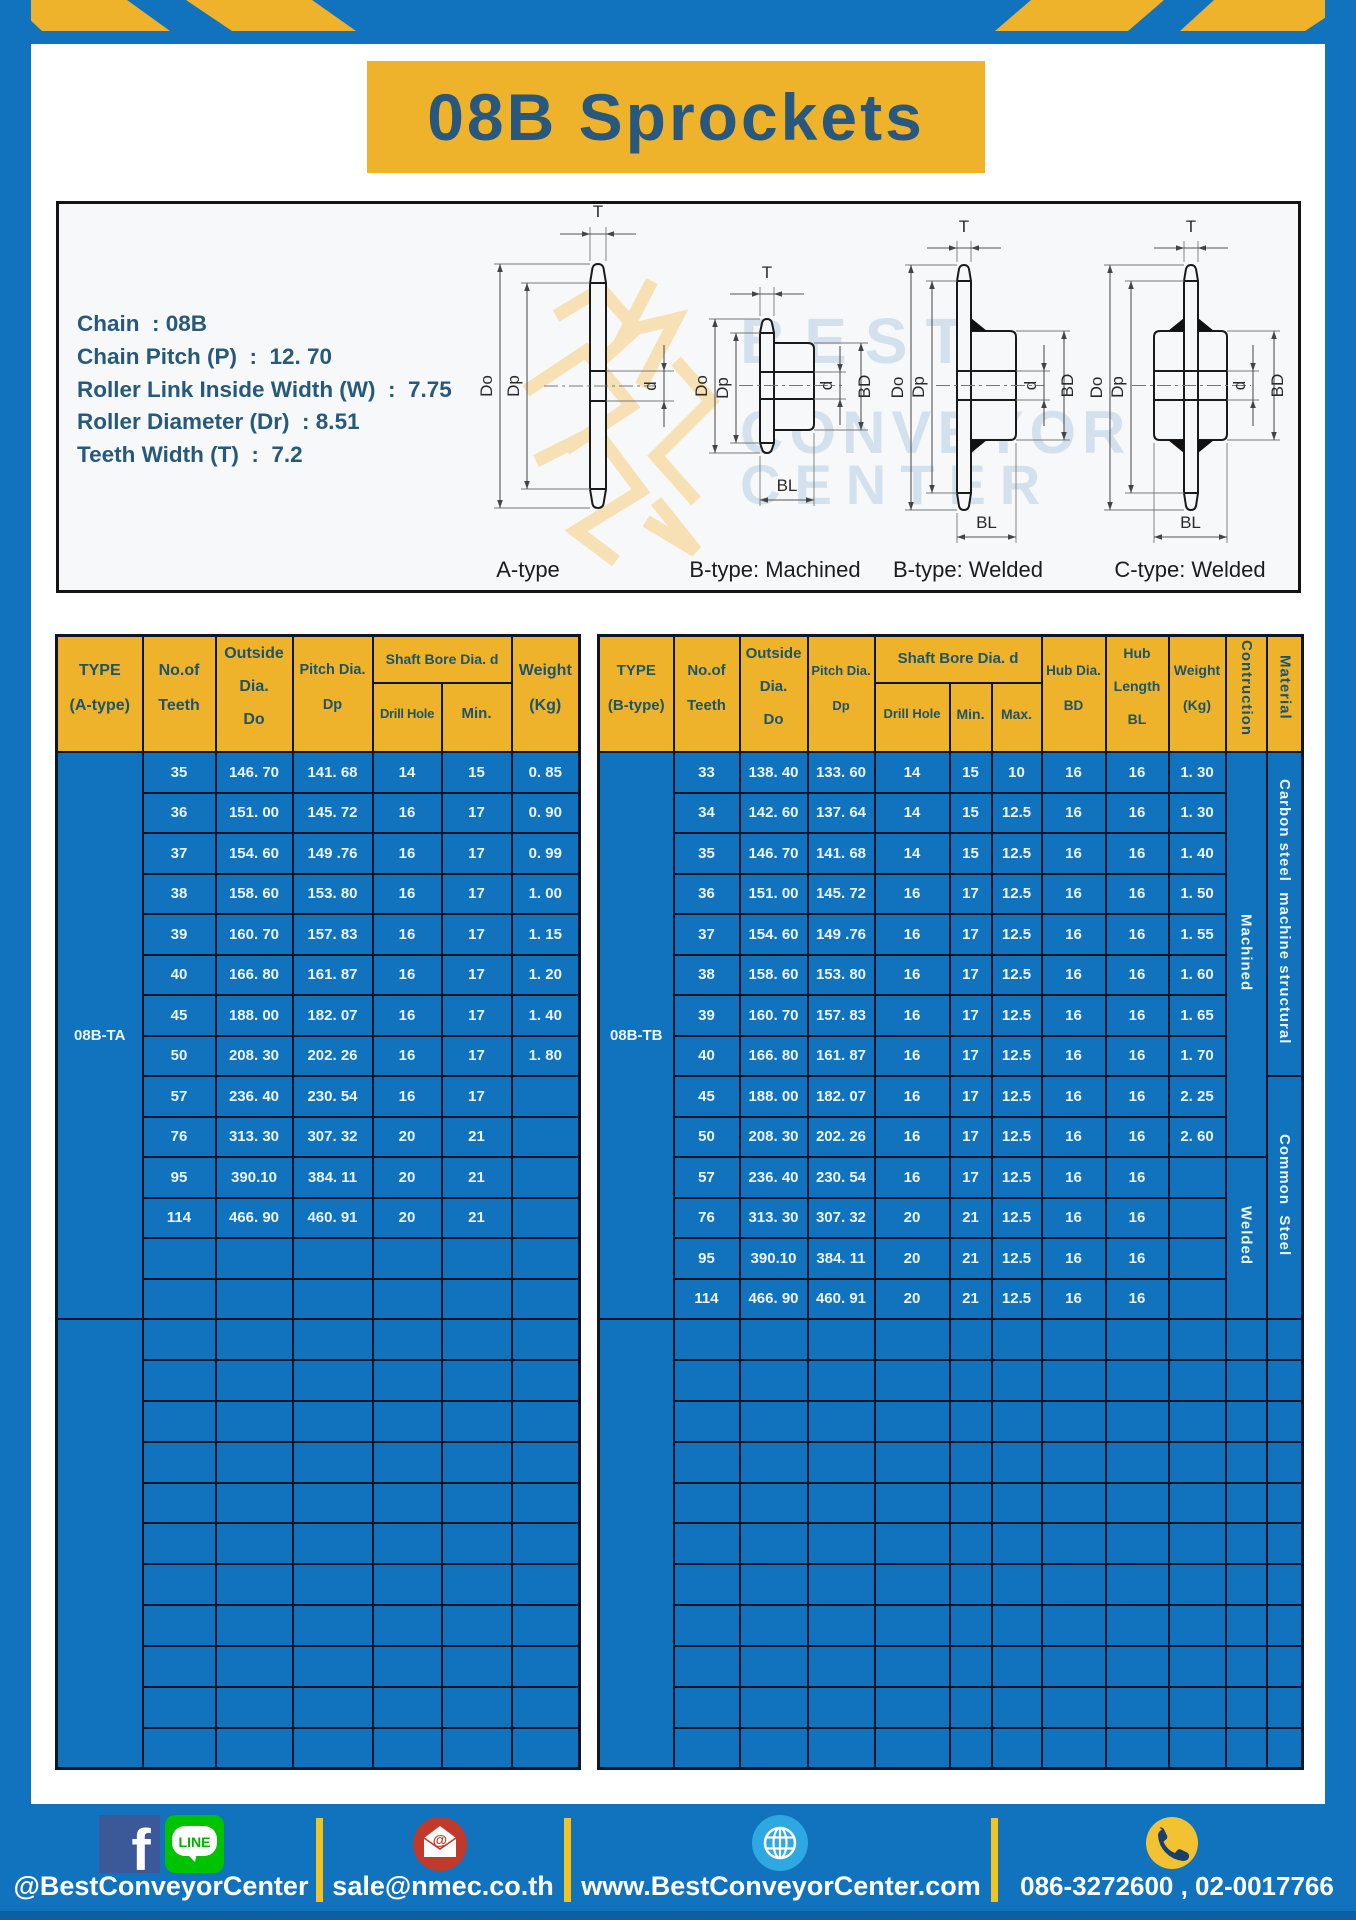 Image resolution: width=1356 pixels, height=1920 pixels. Describe the element at coordinates (897, 484) in the screenshot. I see `svg-text: CENTER` at that location.